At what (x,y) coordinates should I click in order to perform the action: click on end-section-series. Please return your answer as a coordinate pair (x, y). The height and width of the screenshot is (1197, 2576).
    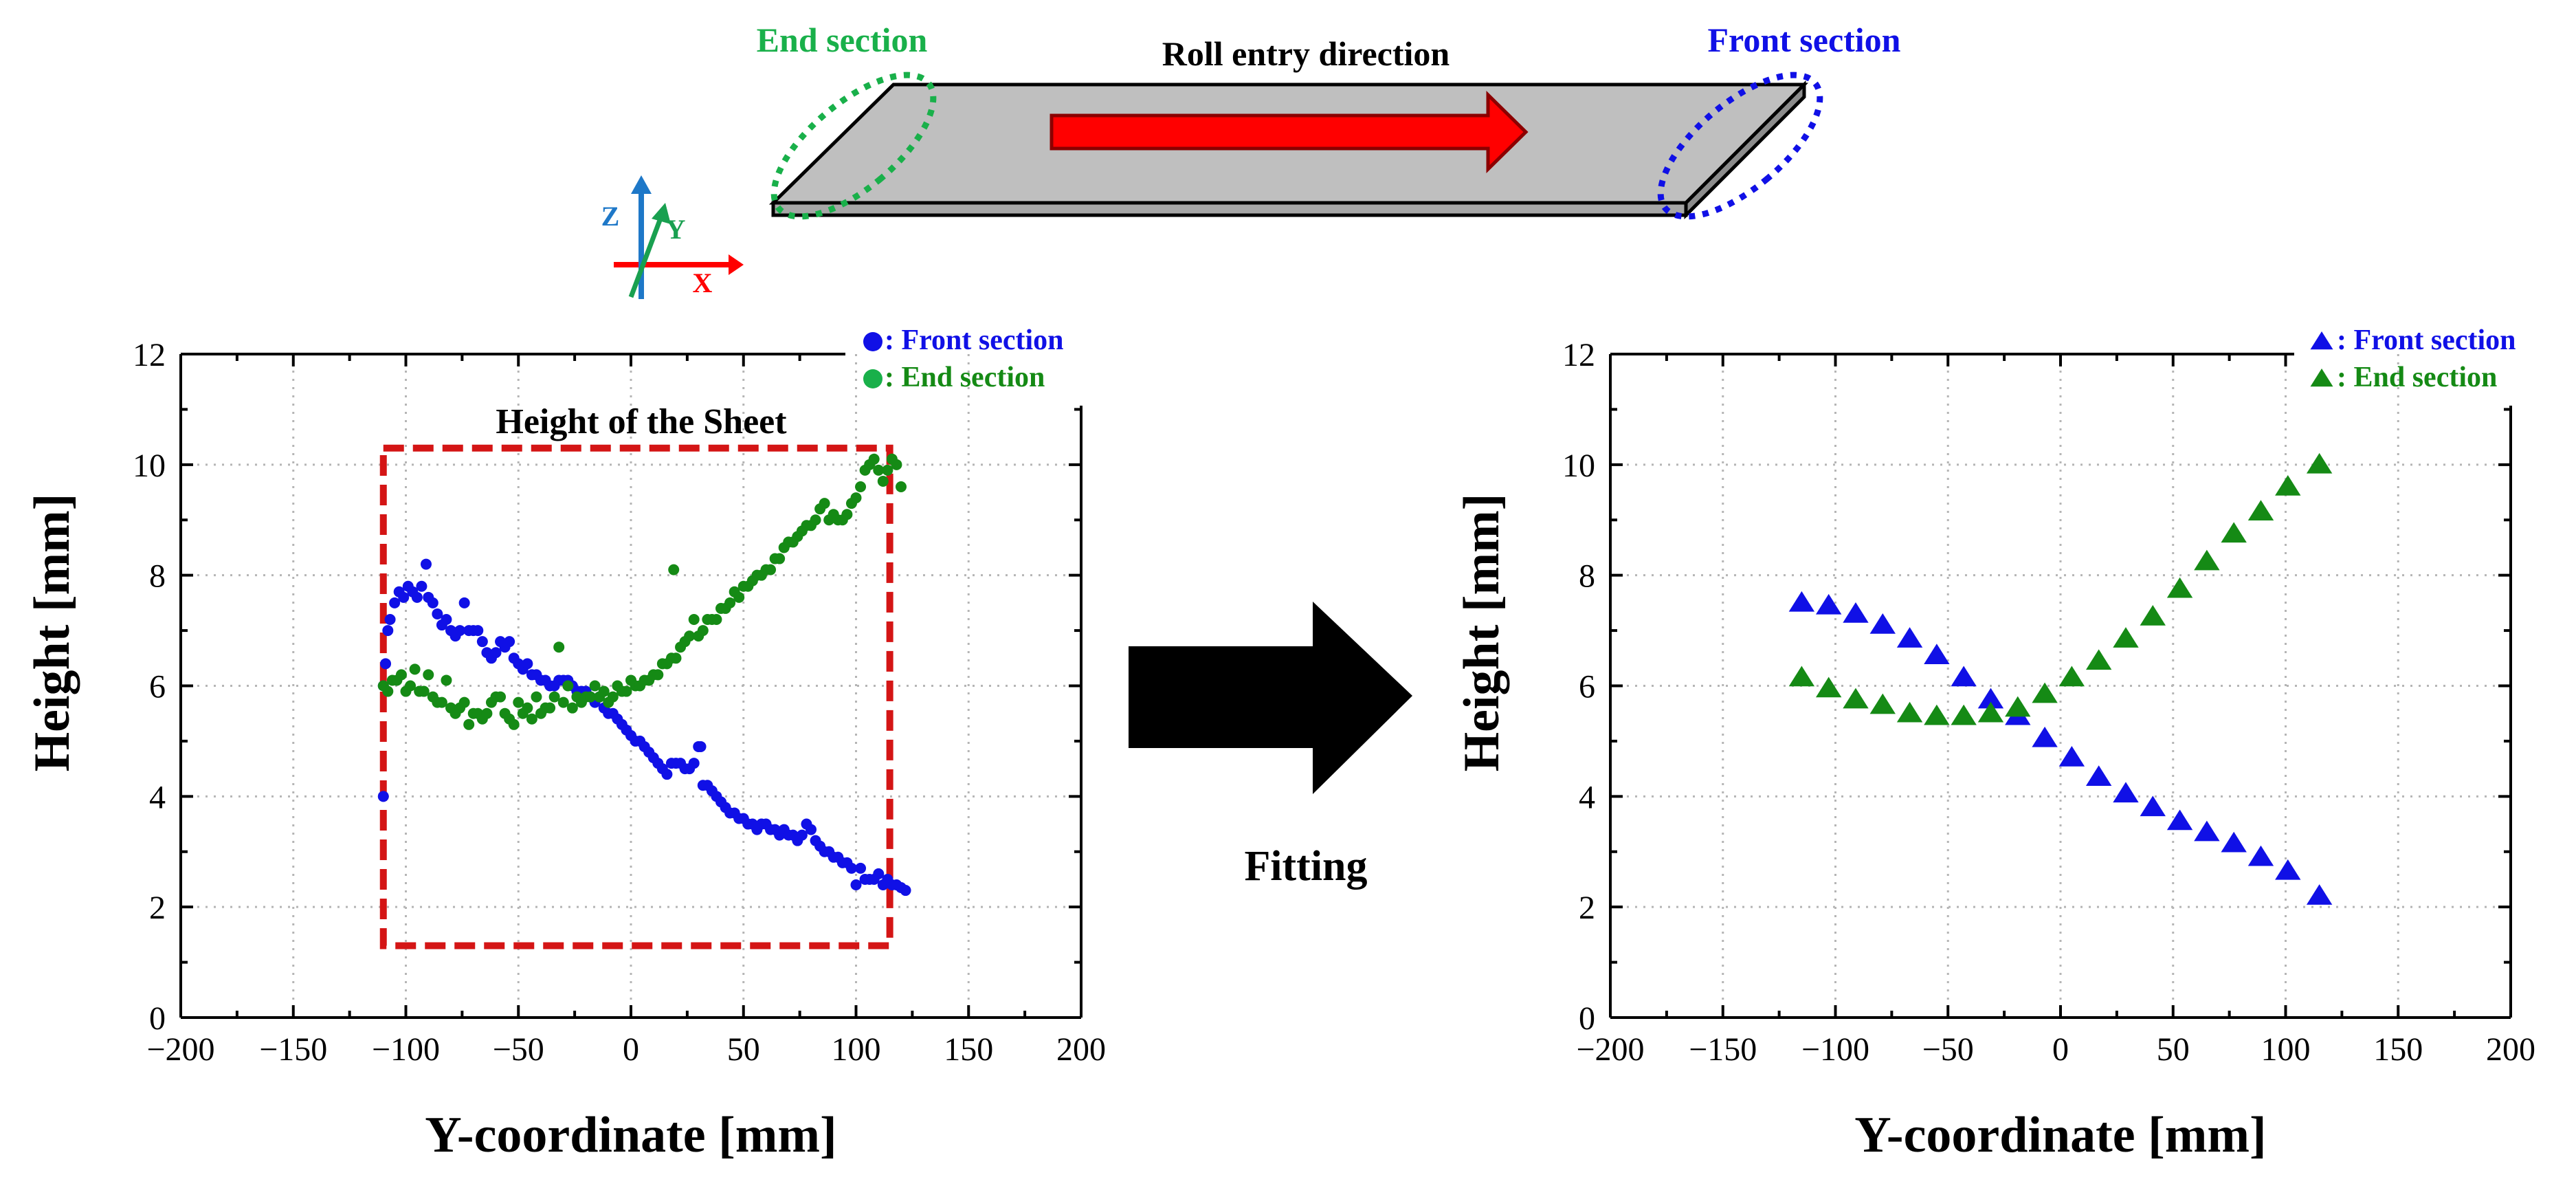
    Looking at the image, I should click on (642, 591).